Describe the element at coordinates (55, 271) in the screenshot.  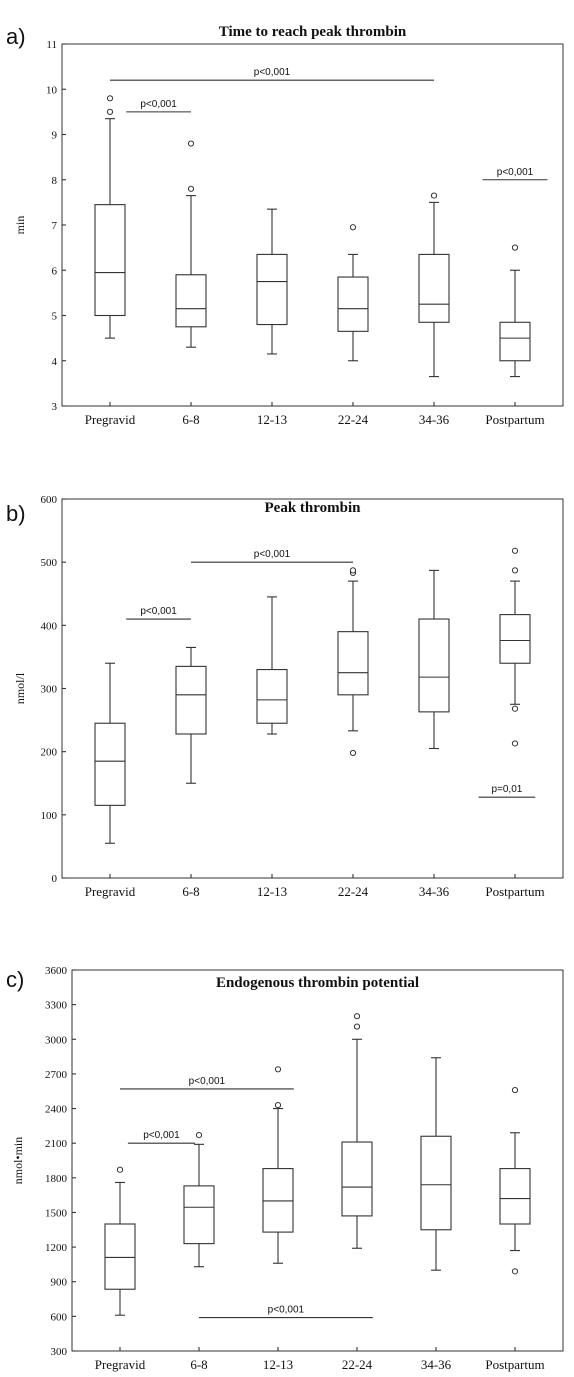
I see `y-tick-label: 6` at that location.